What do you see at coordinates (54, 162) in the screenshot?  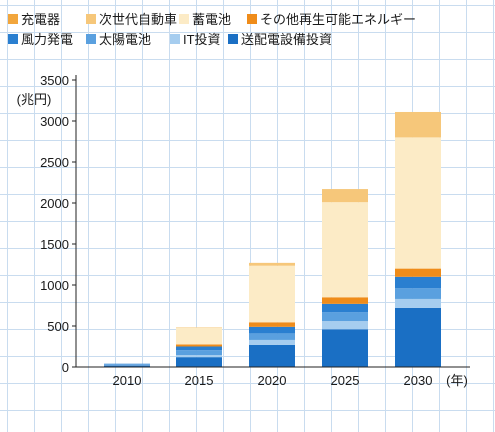 I see `y-tick-label: 2500` at bounding box center [54, 162].